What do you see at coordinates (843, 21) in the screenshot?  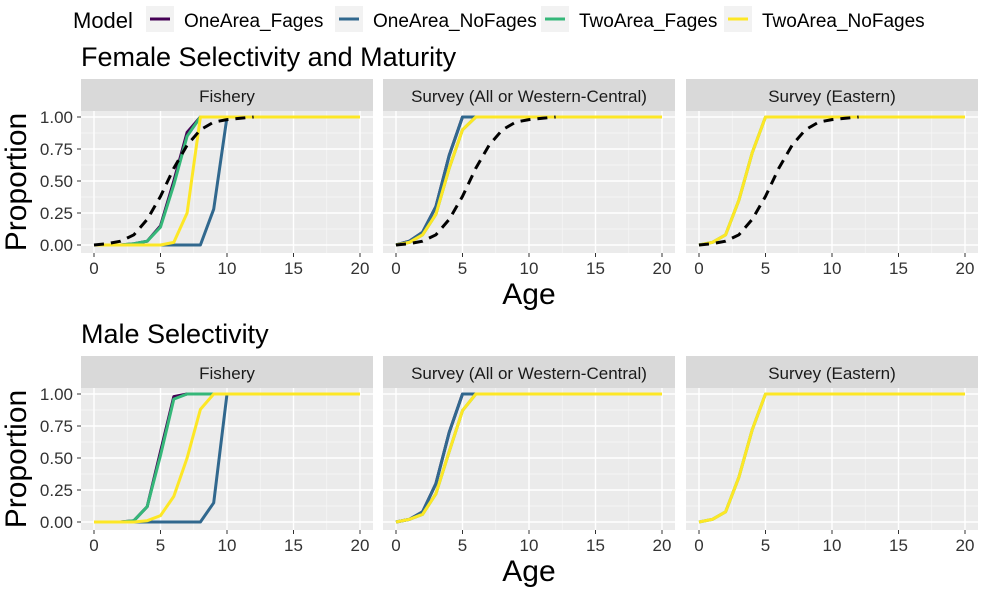 I see `legend-label: TwoArea_NoFages` at bounding box center [843, 21].